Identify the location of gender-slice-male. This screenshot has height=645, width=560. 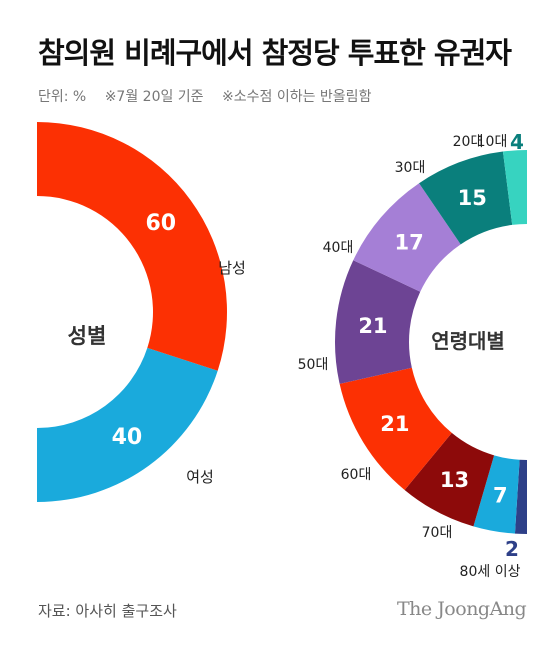
(132, 246).